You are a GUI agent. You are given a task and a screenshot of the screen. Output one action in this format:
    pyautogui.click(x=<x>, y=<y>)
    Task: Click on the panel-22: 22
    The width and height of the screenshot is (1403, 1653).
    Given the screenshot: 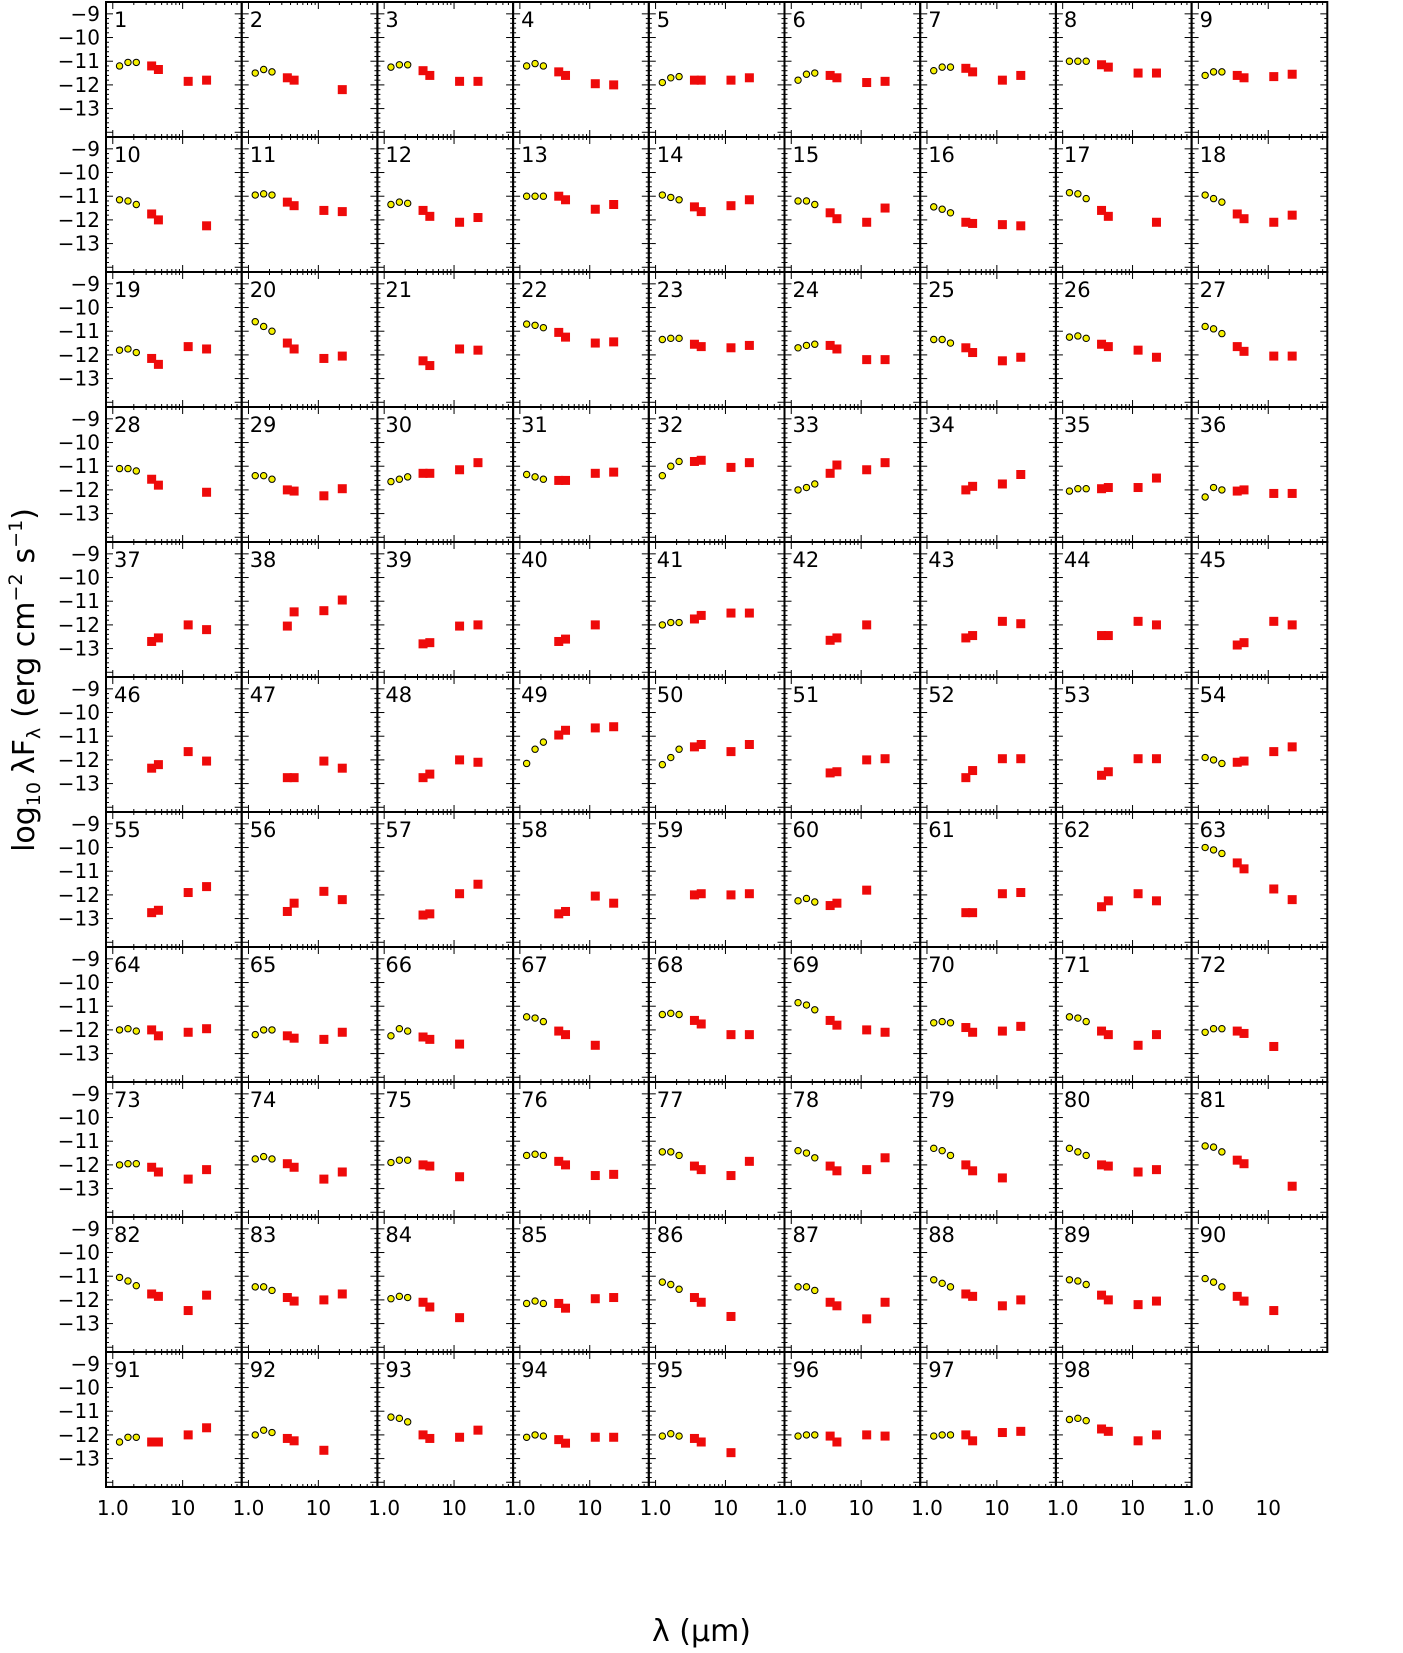 What is the action you would take?
    pyautogui.click(x=581, y=339)
    